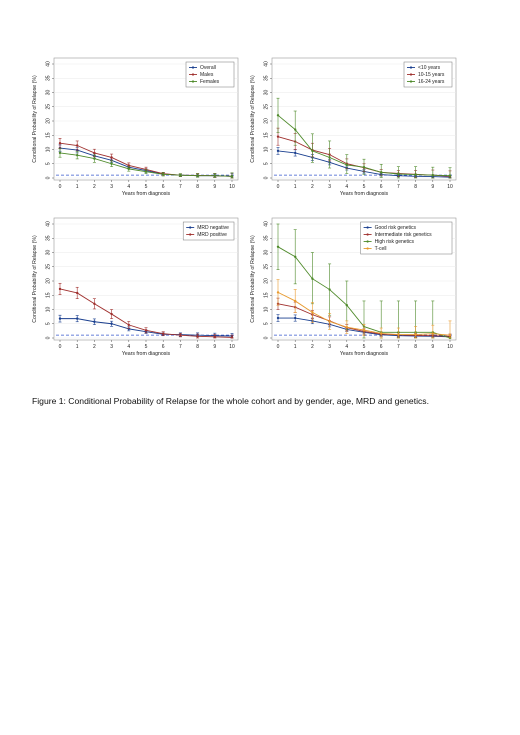 This screenshot has height=735, width=520. I want to click on legend-label: <10 years, so click(429, 68).